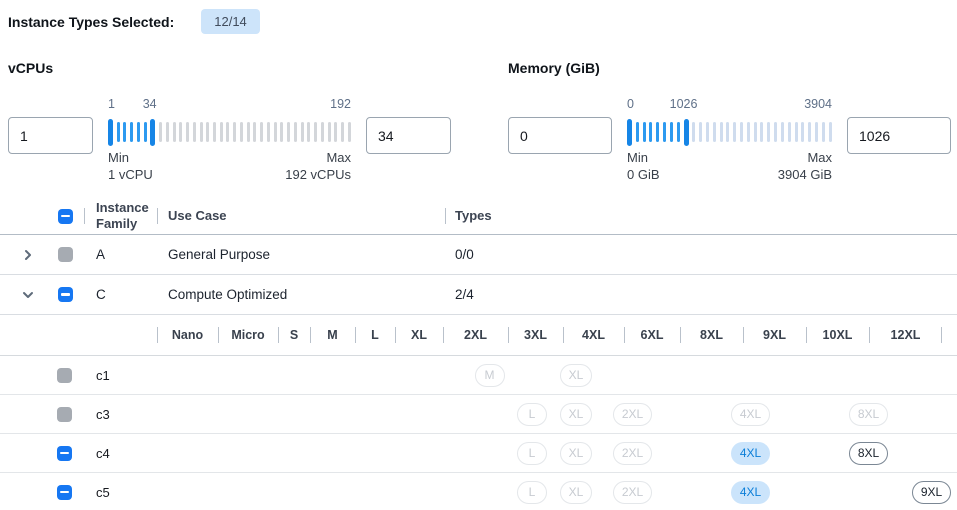 The width and height of the screenshot is (957, 510). I want to click on instance-row-left: c1, so click(78, 375).